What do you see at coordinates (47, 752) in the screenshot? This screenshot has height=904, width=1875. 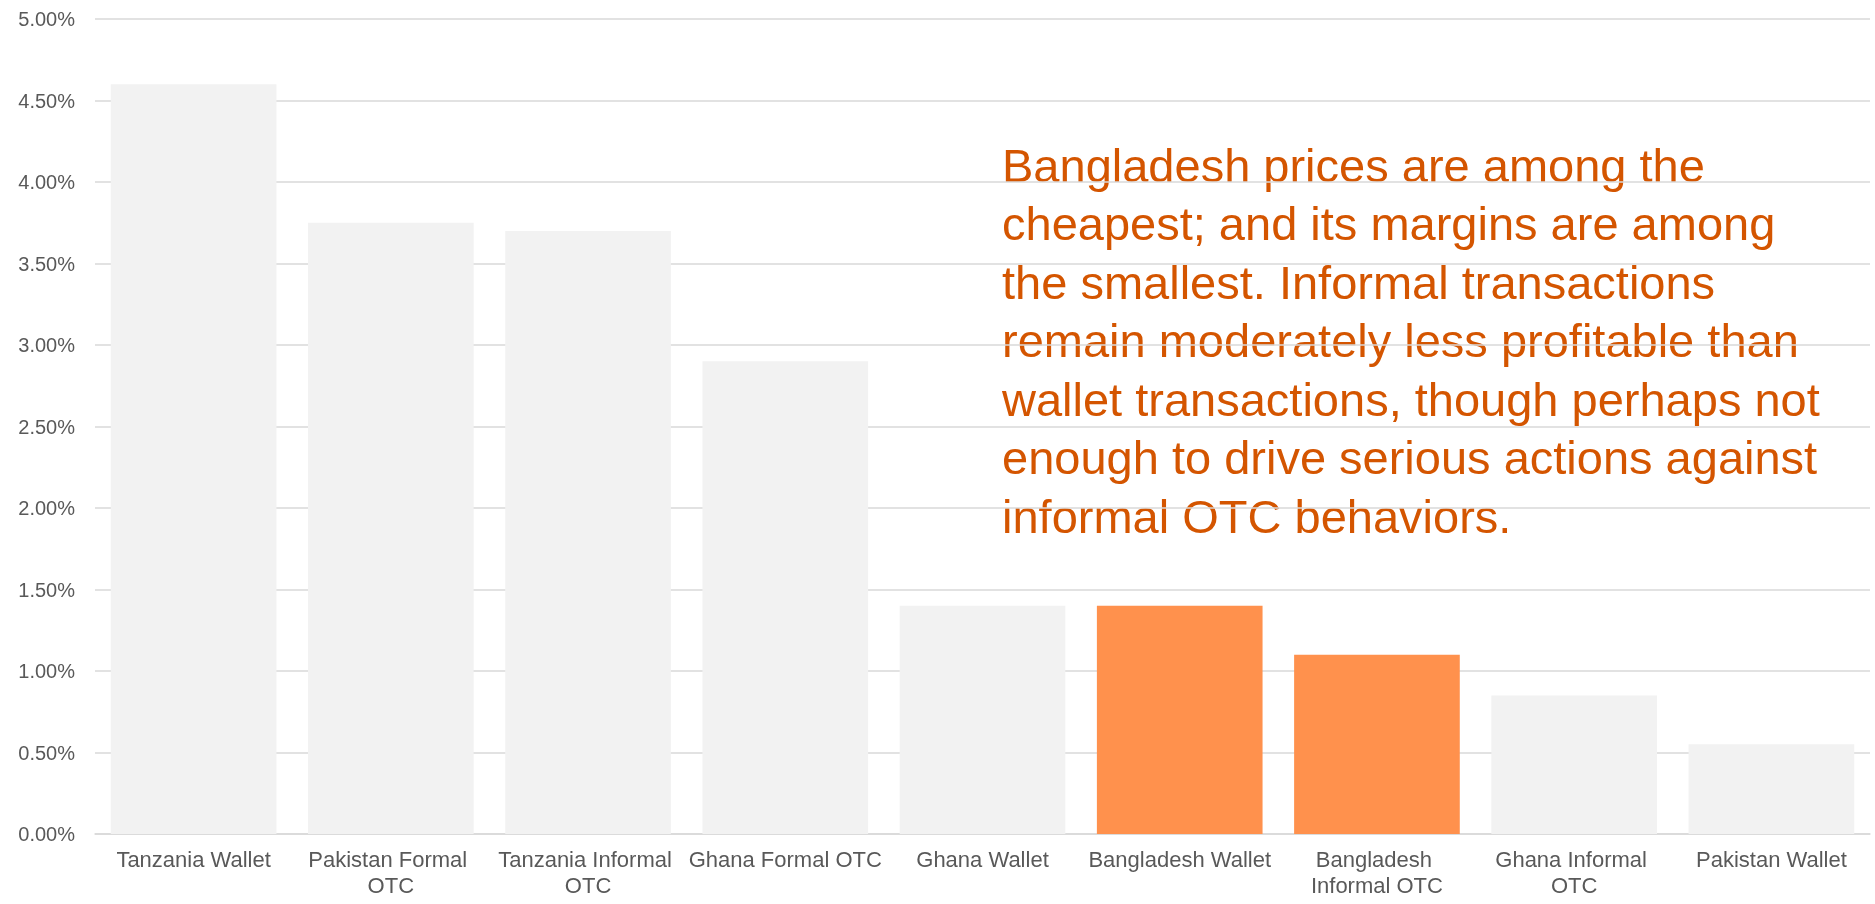 I see `y-tick-label: 0.50%` at bounding box center [47, 752].